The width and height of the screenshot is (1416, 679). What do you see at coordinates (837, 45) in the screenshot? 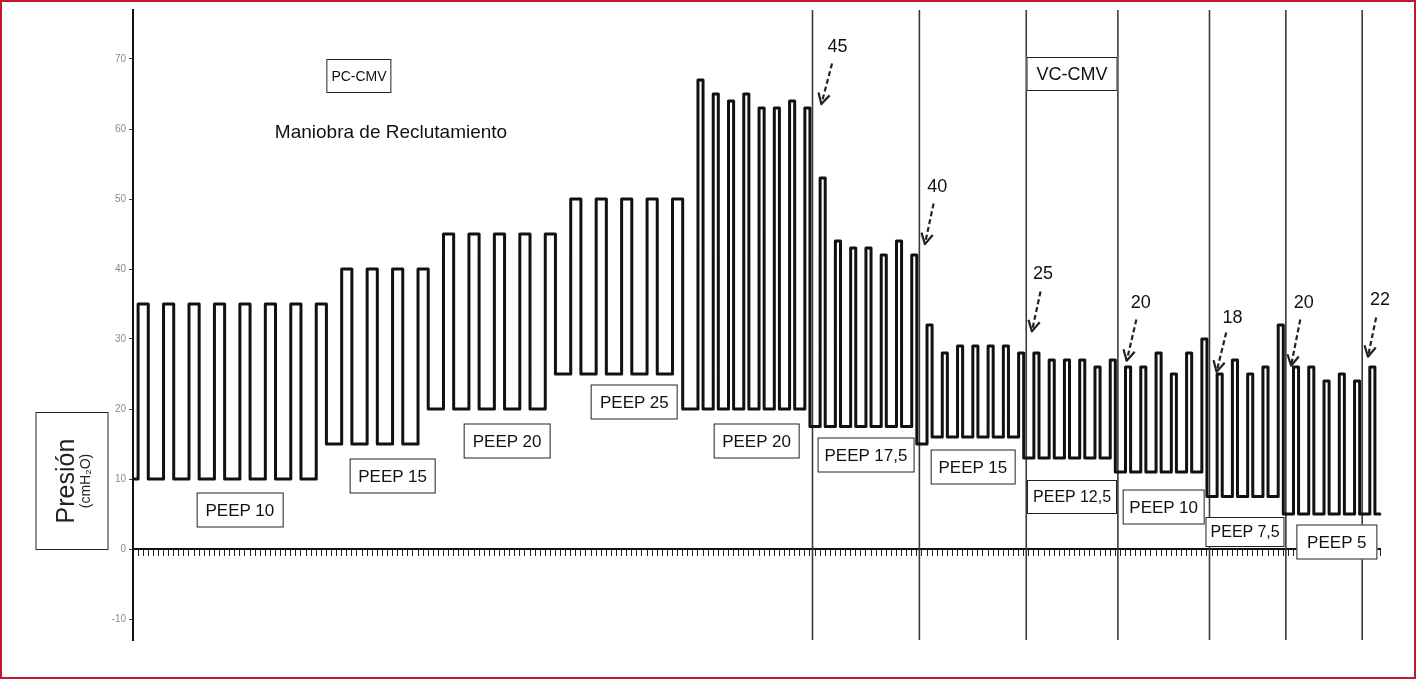
I see `annotation: 45` at bounding box center [837, 45].